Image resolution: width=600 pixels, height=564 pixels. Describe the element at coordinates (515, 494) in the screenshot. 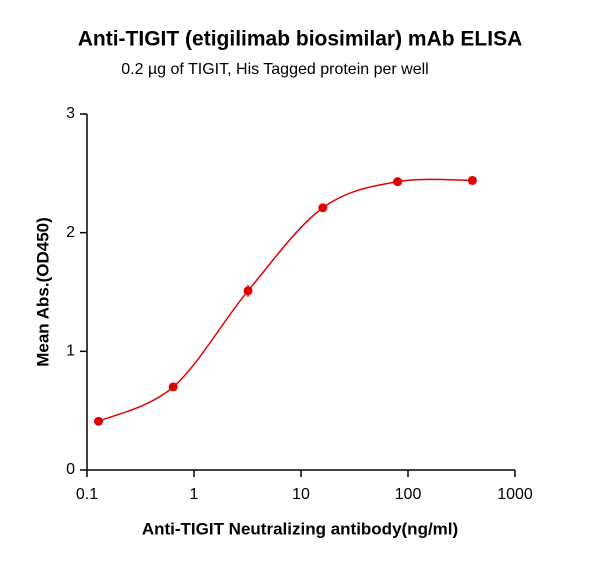

I see `x-tick-label: 1000` at that location.